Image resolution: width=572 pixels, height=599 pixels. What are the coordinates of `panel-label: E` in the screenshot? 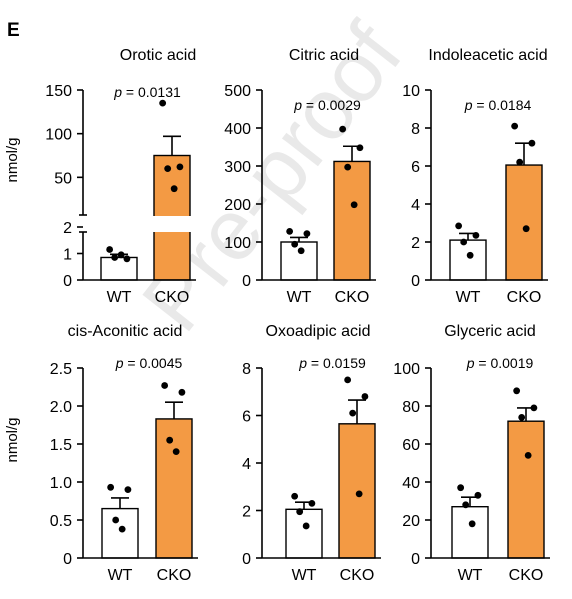 It's located at (13, 30).